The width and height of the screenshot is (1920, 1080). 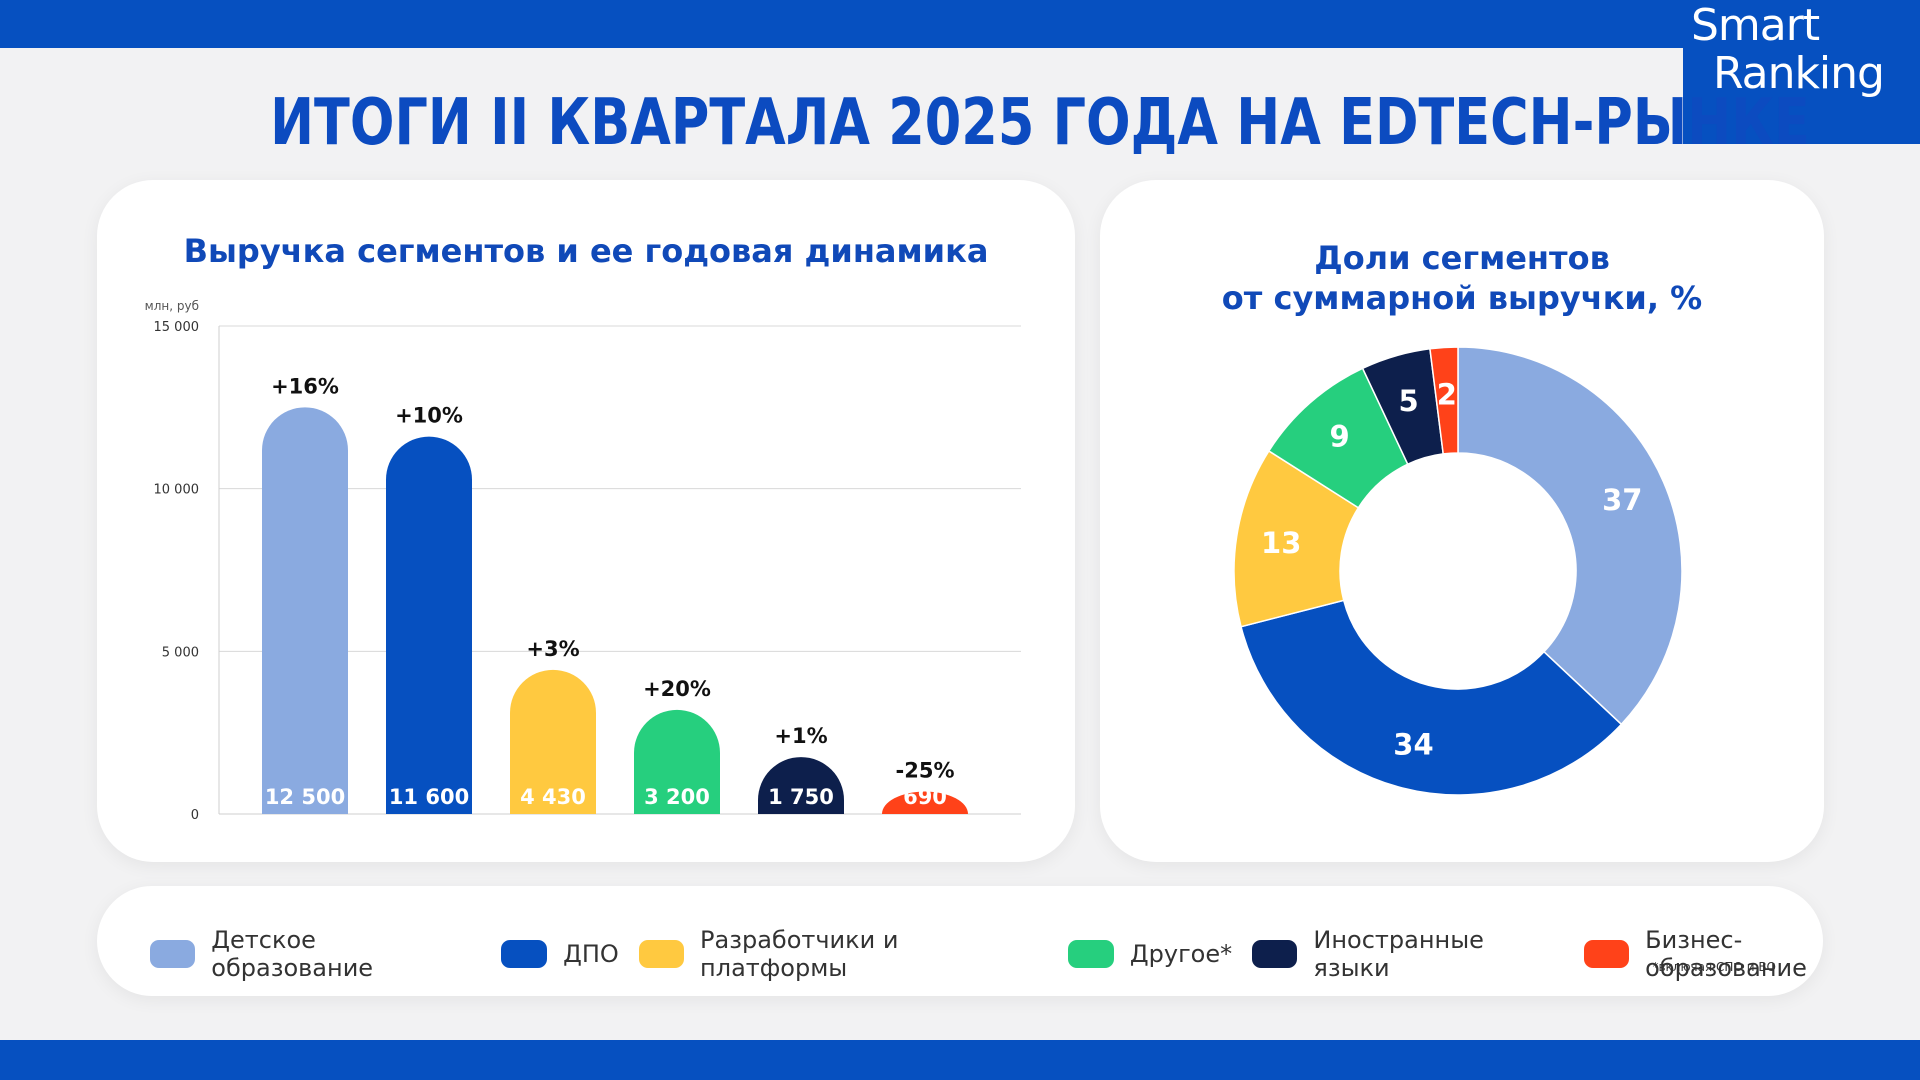 I want to click on donut-slice-label: 5, so click(x=1409, y=401).